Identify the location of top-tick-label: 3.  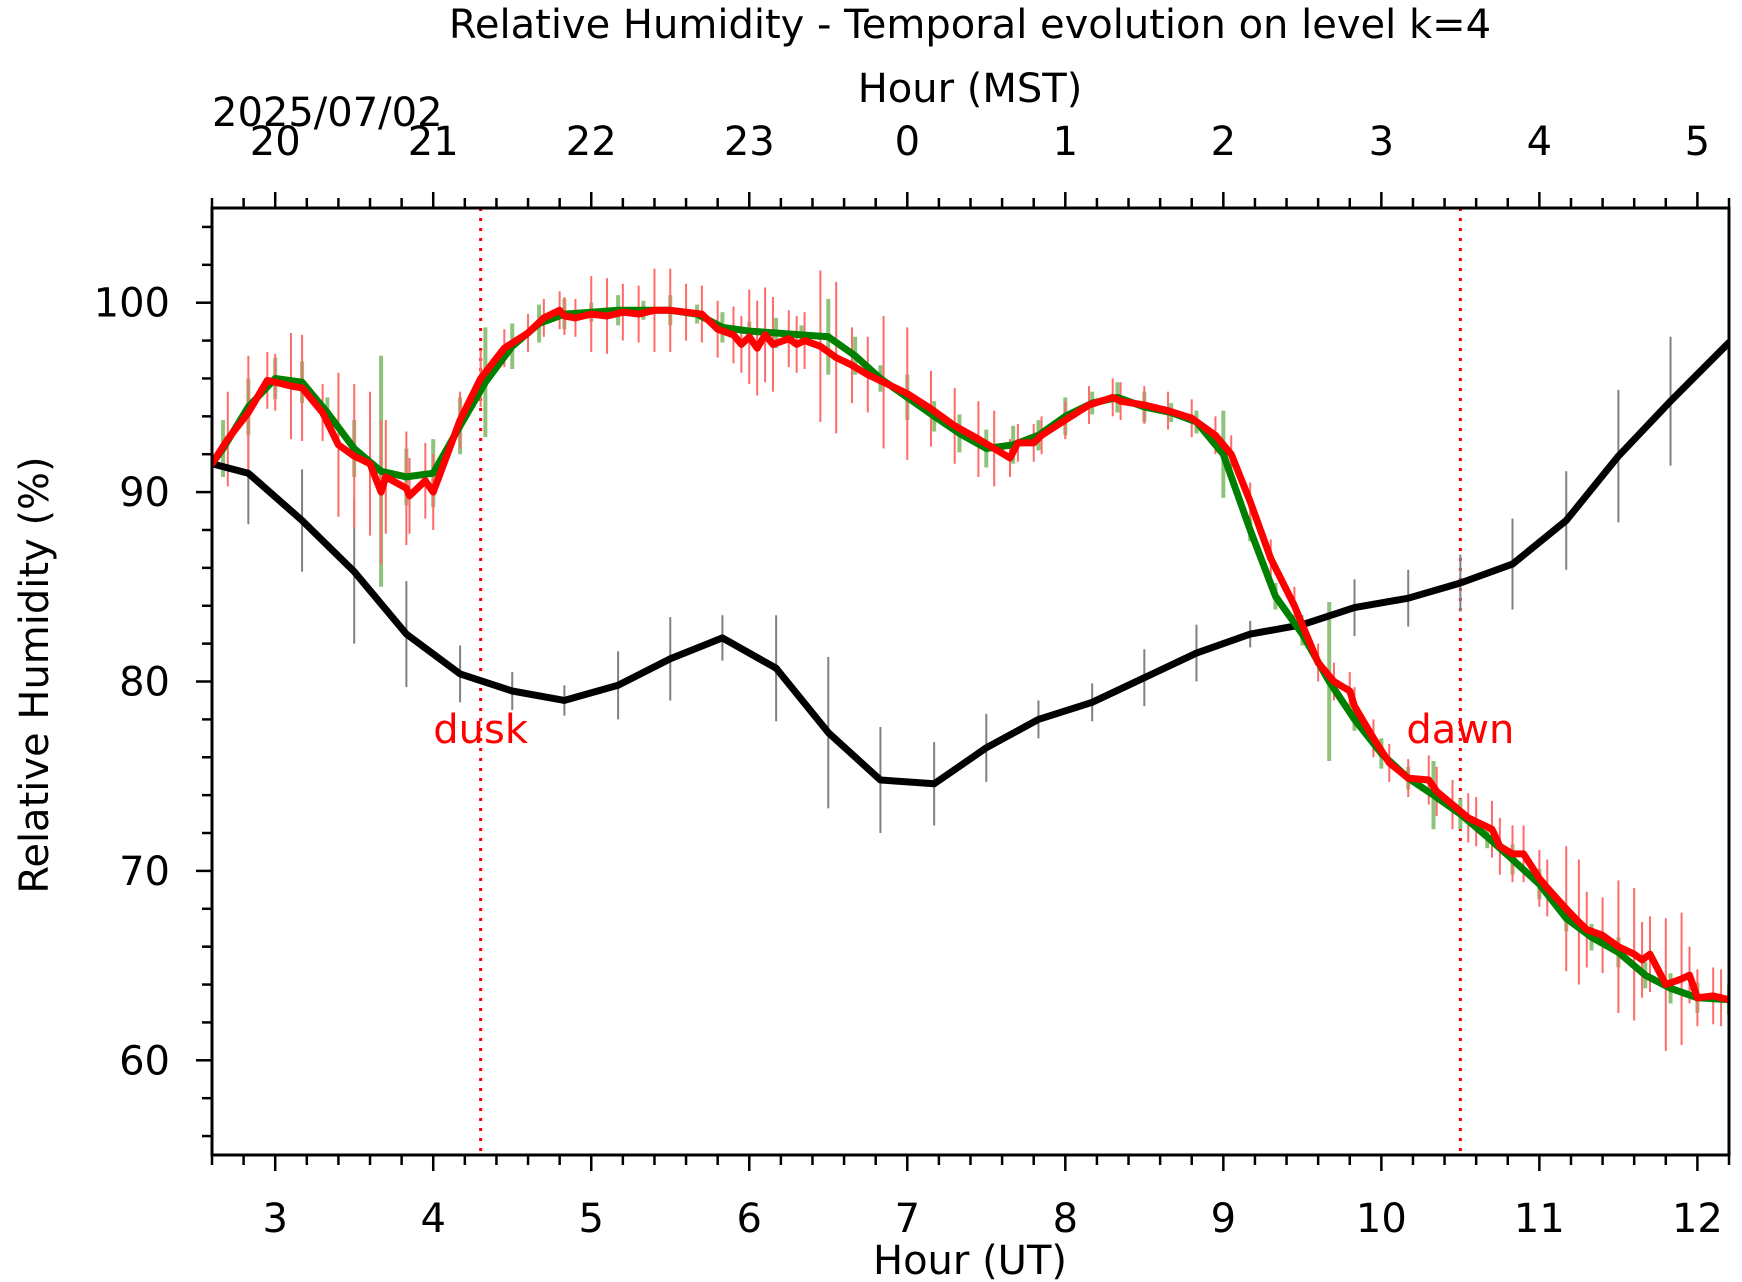
(1381, 142).